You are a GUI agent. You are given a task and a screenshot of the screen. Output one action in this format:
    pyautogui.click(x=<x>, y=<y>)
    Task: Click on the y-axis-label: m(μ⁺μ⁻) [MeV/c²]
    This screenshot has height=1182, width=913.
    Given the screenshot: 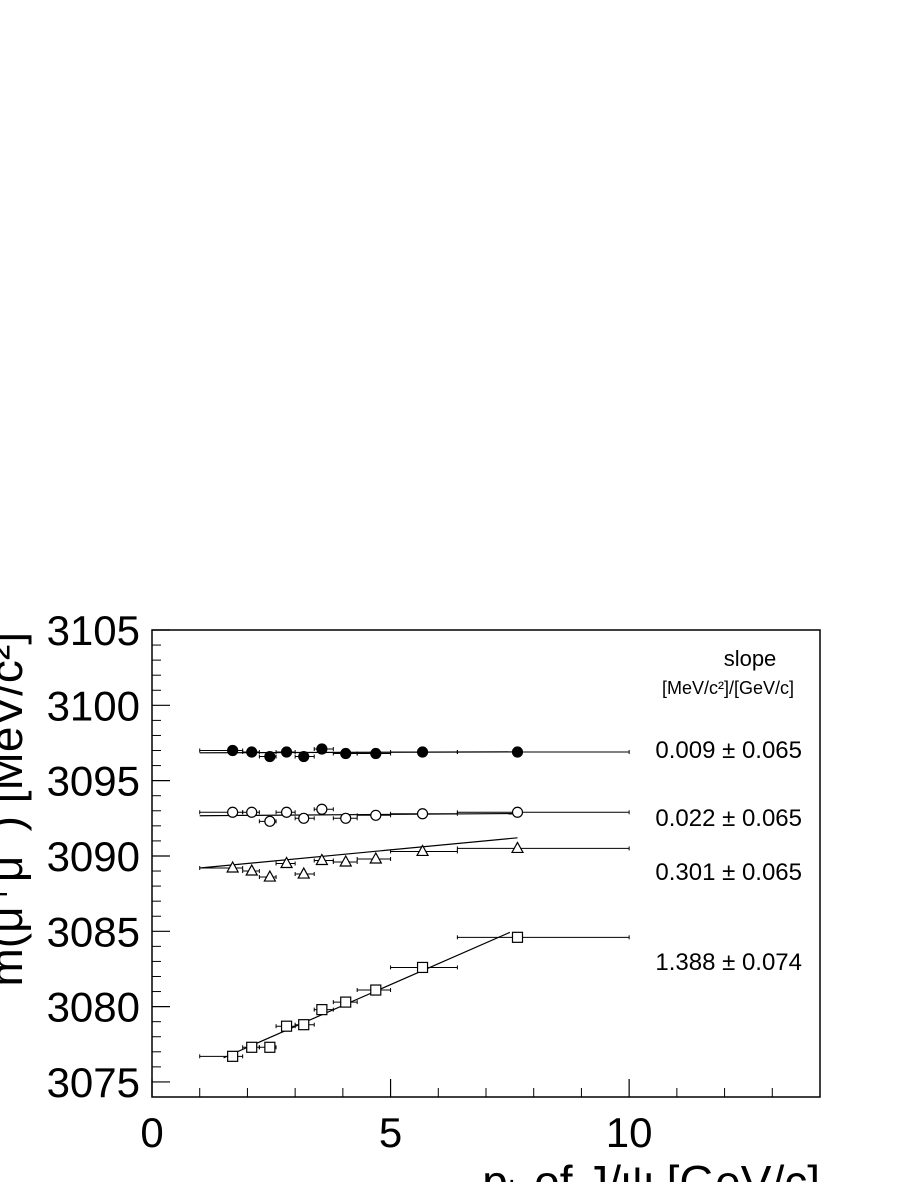 What is the action you would take?
    pyautogui.click(x=16, y=809)
    